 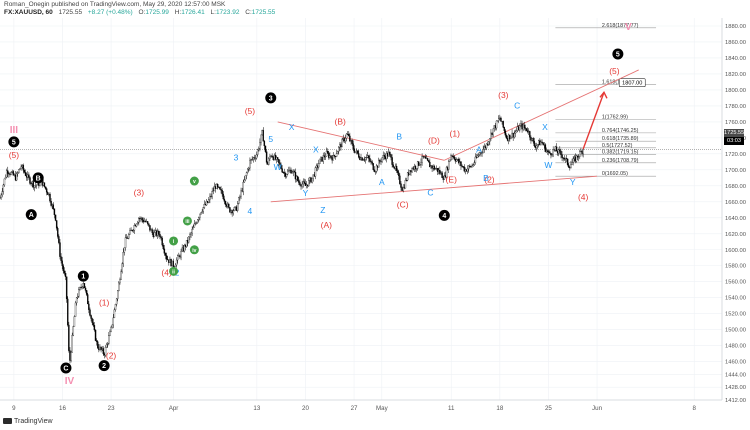 I want to click on wave-circle-label: C, so click(x=65, y=369).